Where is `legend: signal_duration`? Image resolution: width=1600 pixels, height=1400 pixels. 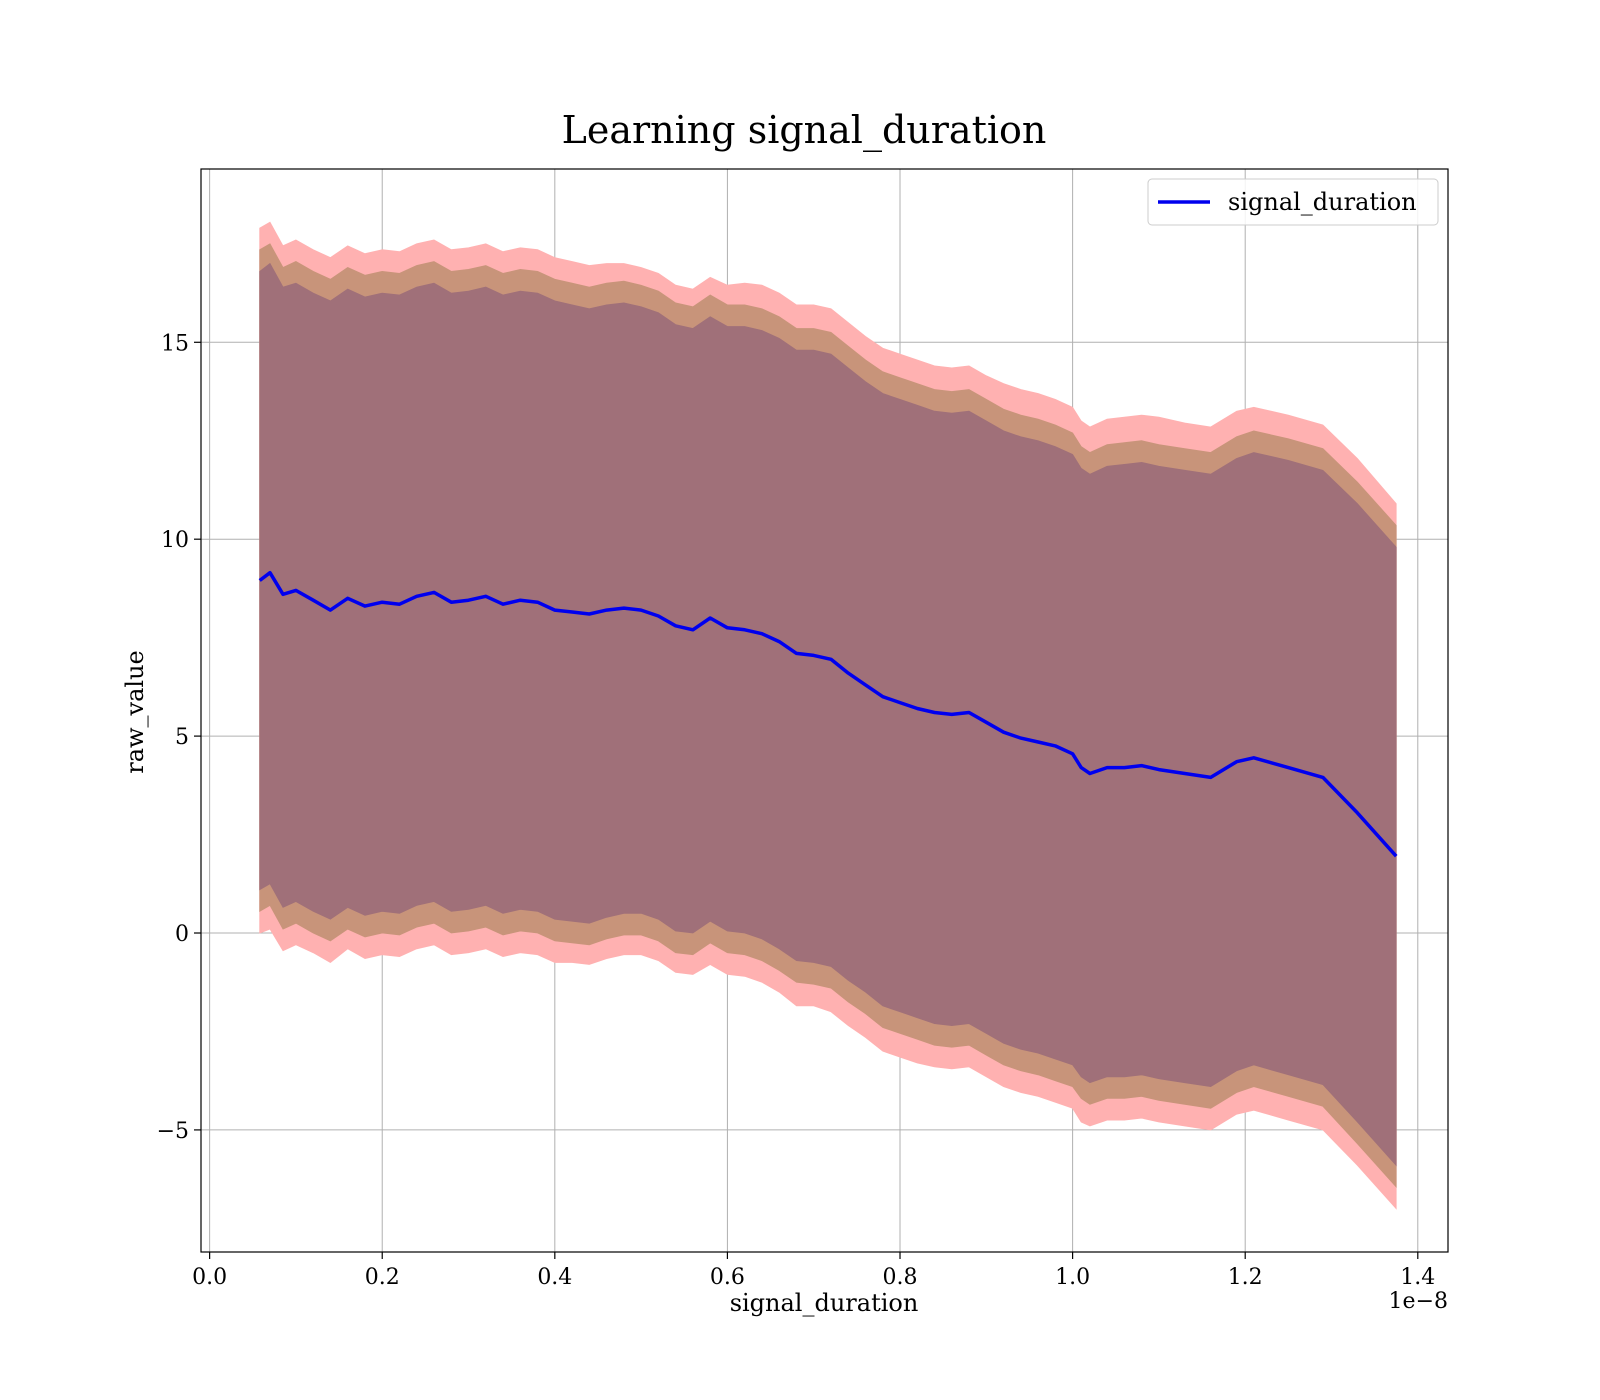
legend: signal_duration is located at coordinates (1293, 202).